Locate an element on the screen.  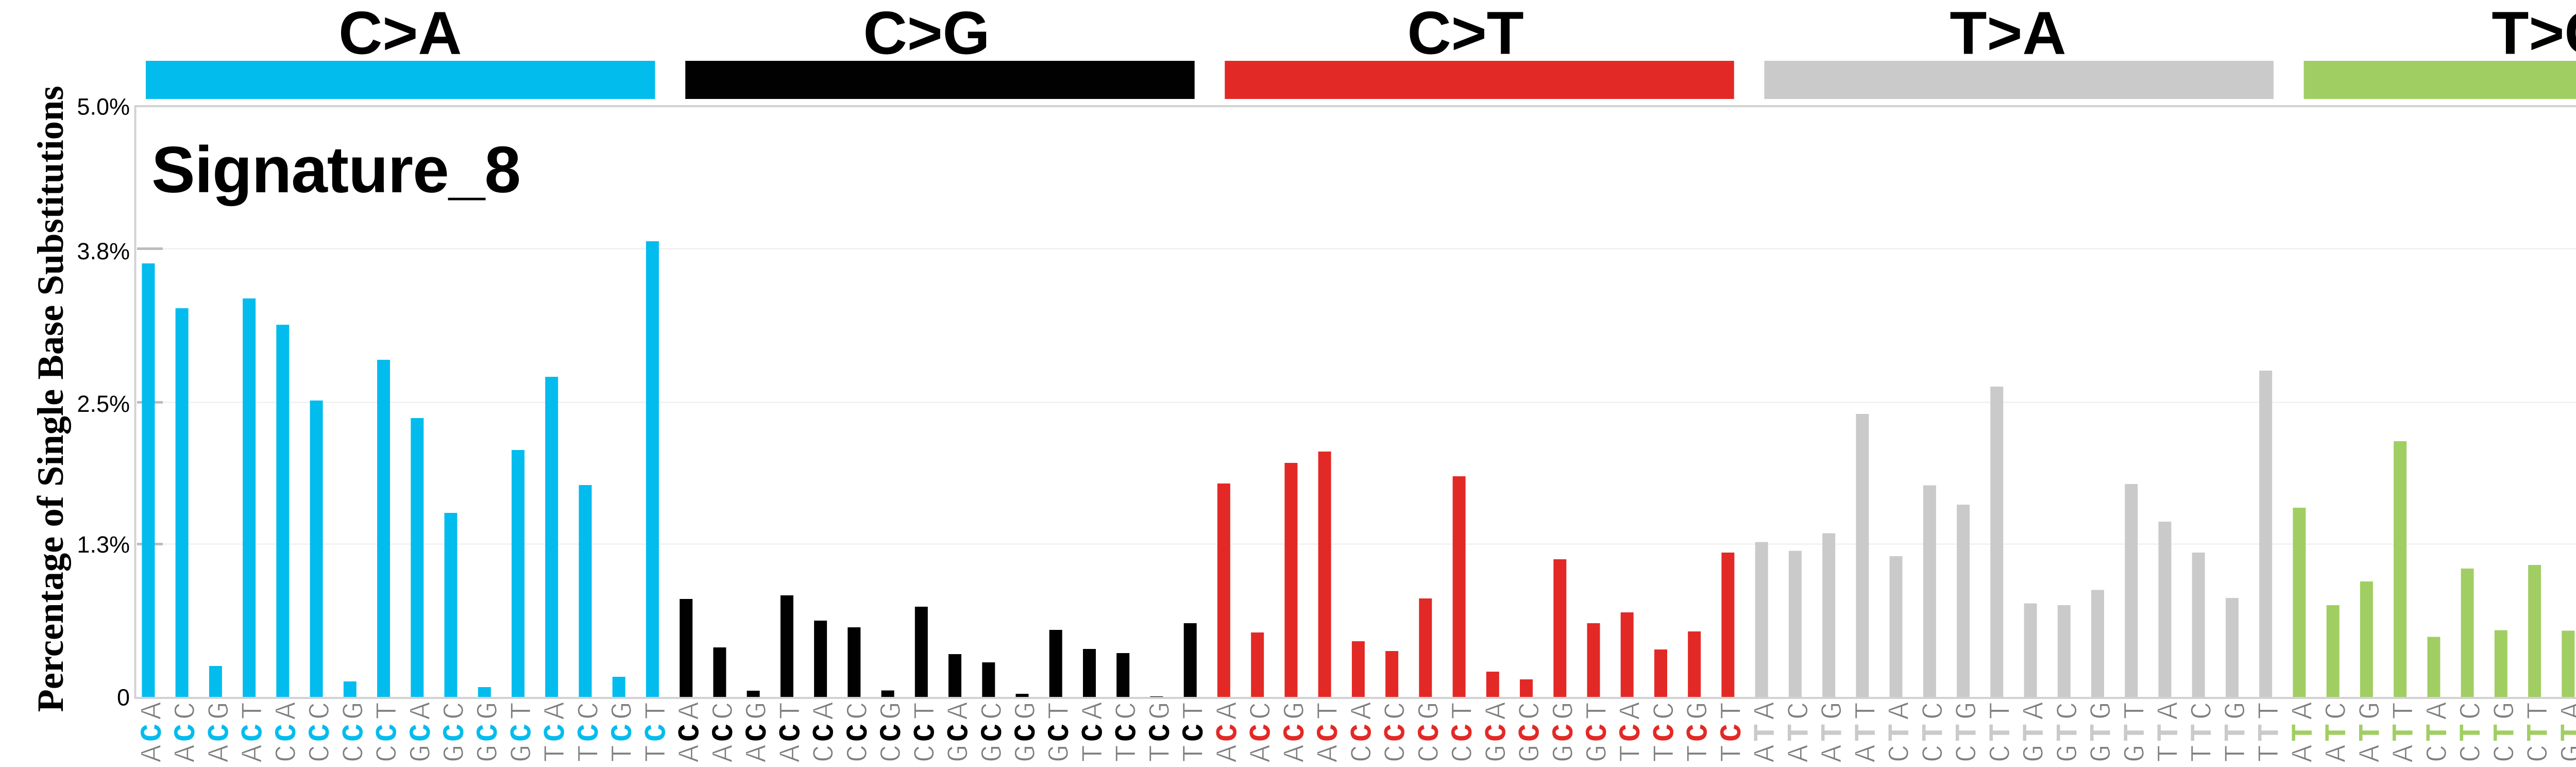
svg-text: C>G is located at coordinates (927, 34).